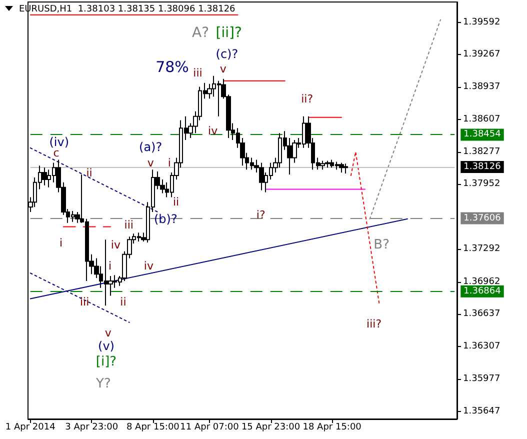 The width and height of the screenshot is (527, 439). What do you see at coordinates (172, 67) in the screenshot?
I see `annotation: 78%` at bounding box center [172, 67].